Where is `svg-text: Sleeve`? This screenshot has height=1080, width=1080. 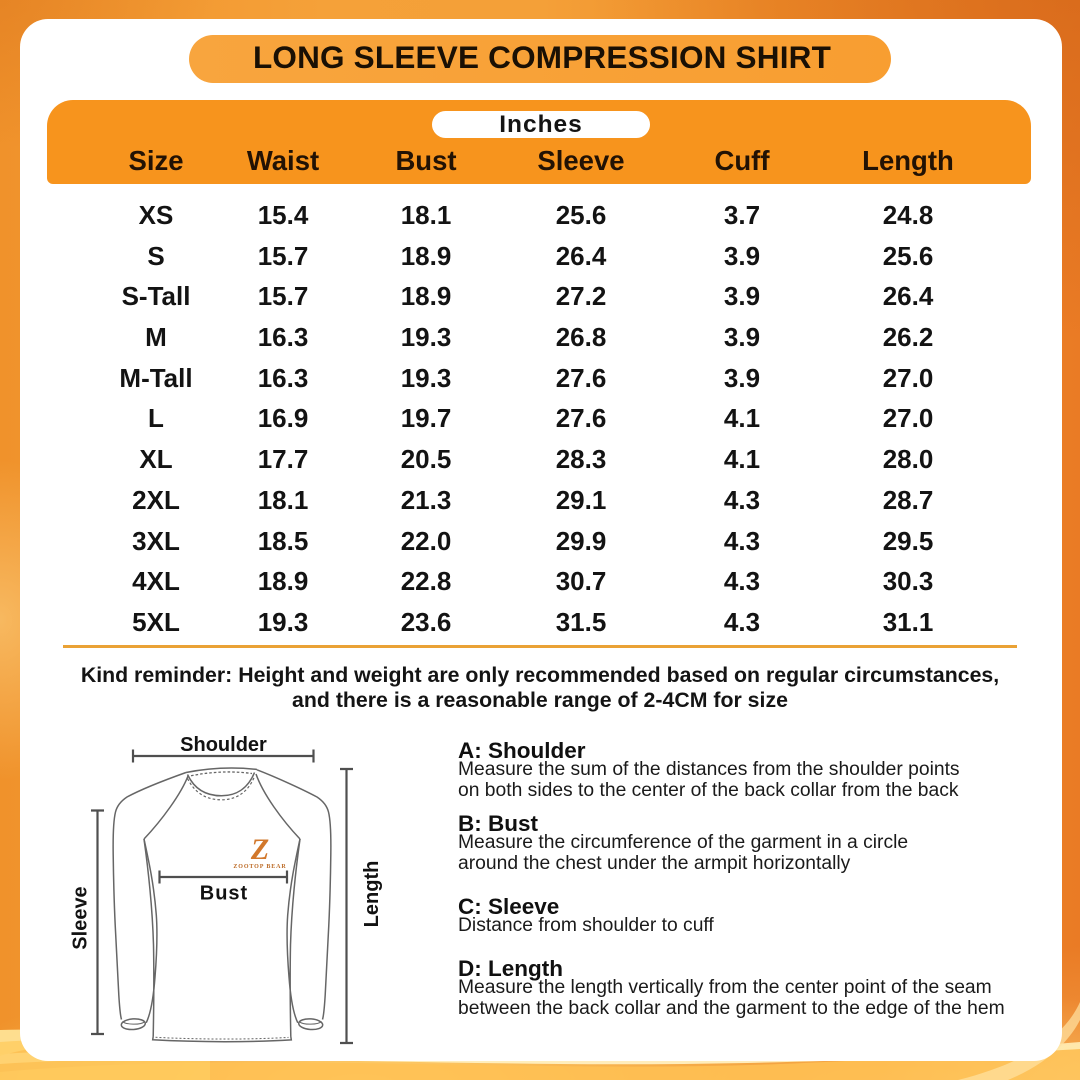
svg-text: Sleeve is located at coordinates (81, 917).